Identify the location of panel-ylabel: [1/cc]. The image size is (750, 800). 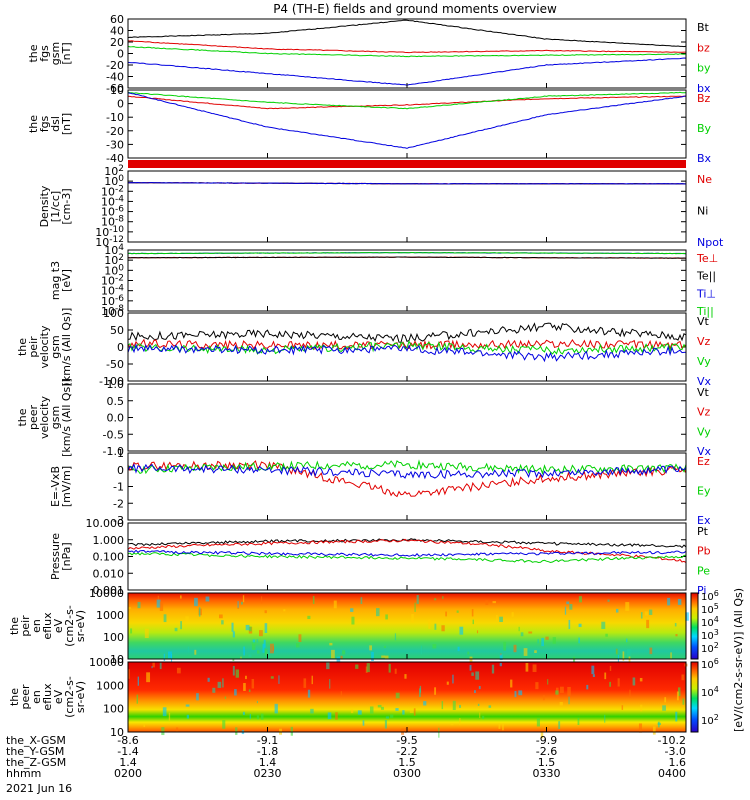
(55, 206).